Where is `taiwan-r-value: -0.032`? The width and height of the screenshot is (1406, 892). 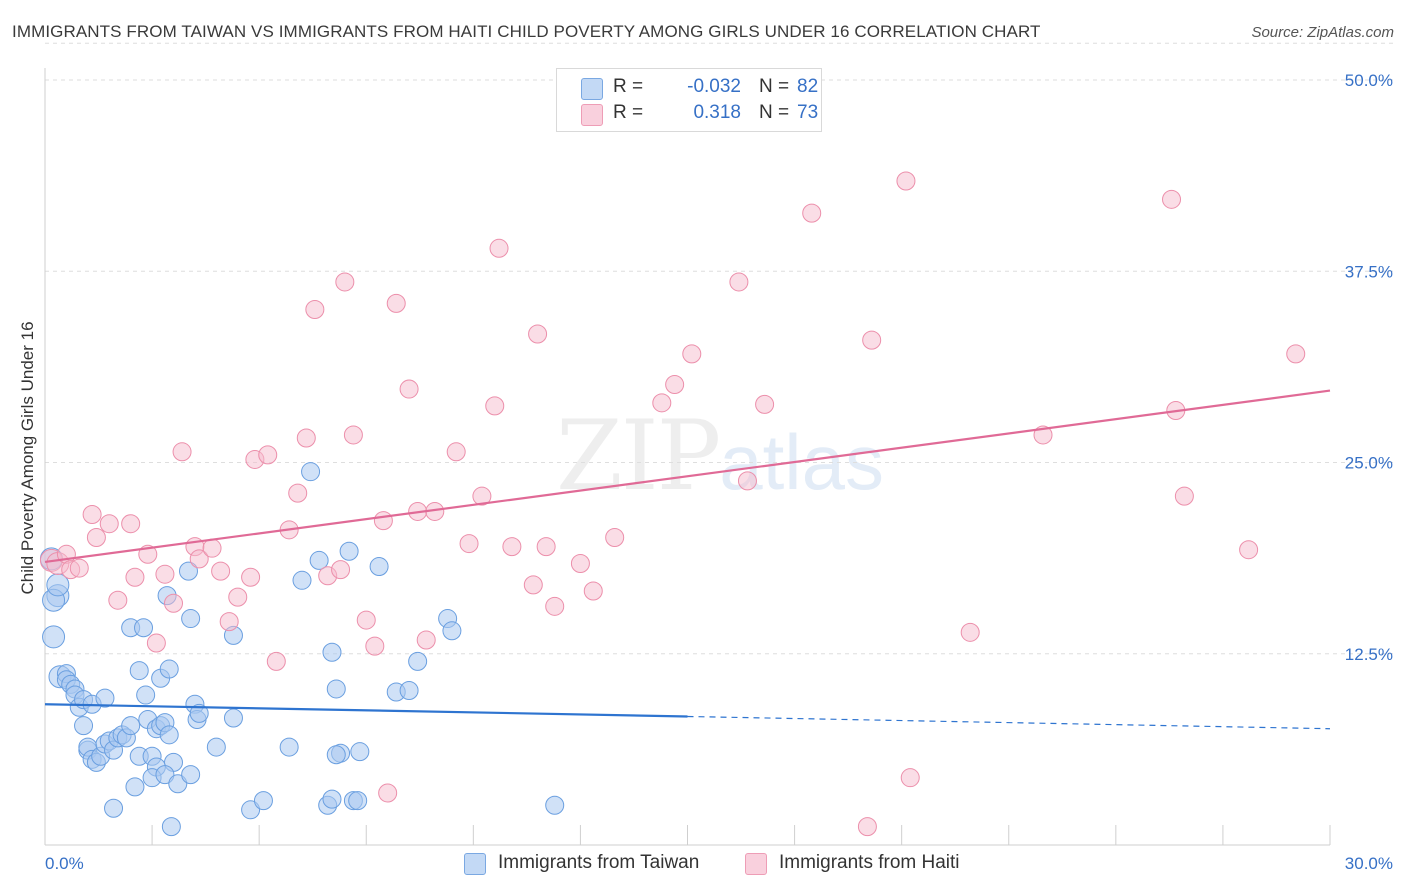 taiwan-r-value: -0.032 is located at coordinates (714, 86).